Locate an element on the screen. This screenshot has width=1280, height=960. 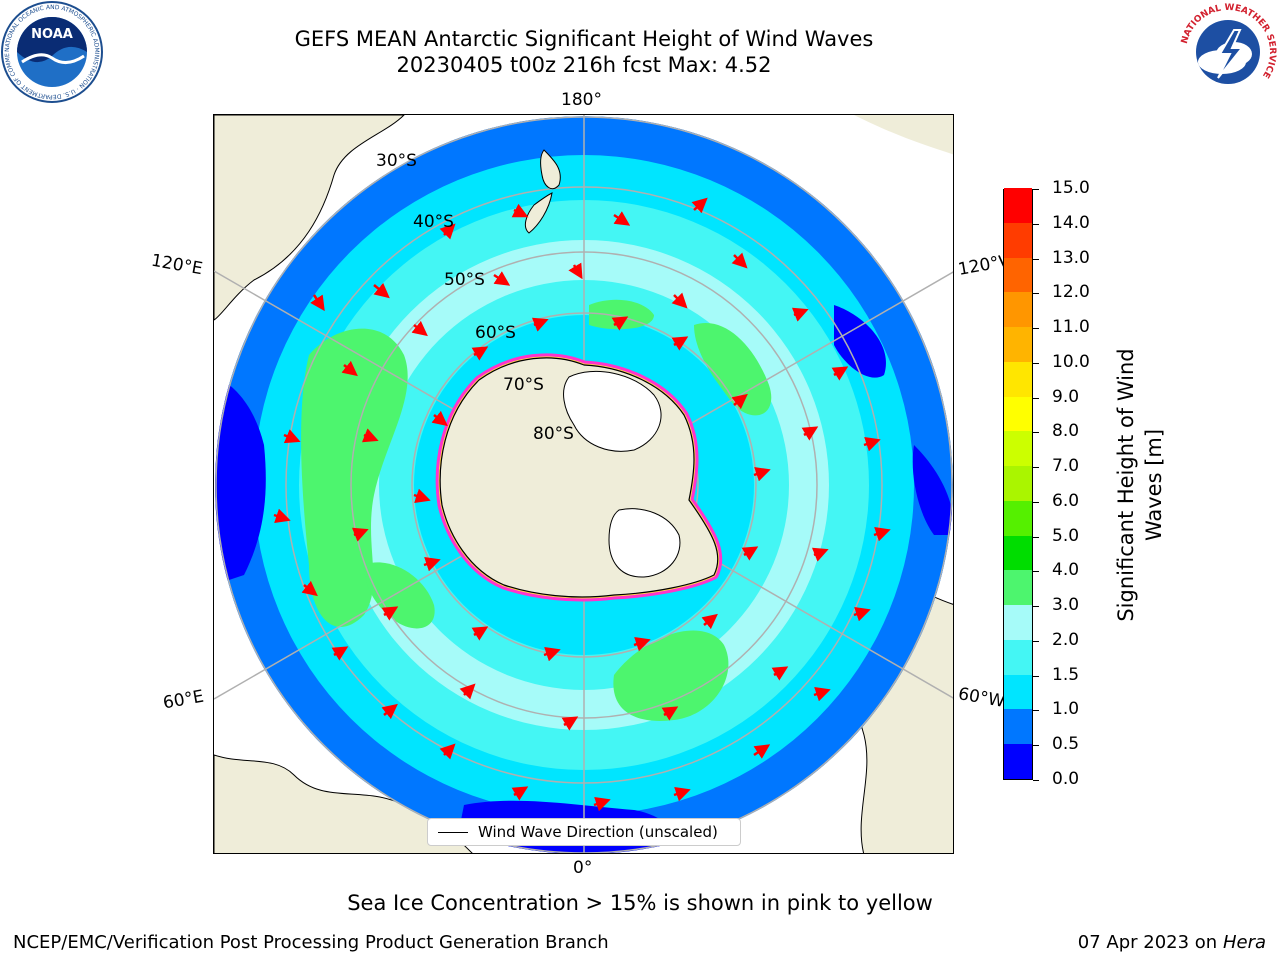
colorbar-tick-label: 3.0 is located at coordinates (1066, 605).